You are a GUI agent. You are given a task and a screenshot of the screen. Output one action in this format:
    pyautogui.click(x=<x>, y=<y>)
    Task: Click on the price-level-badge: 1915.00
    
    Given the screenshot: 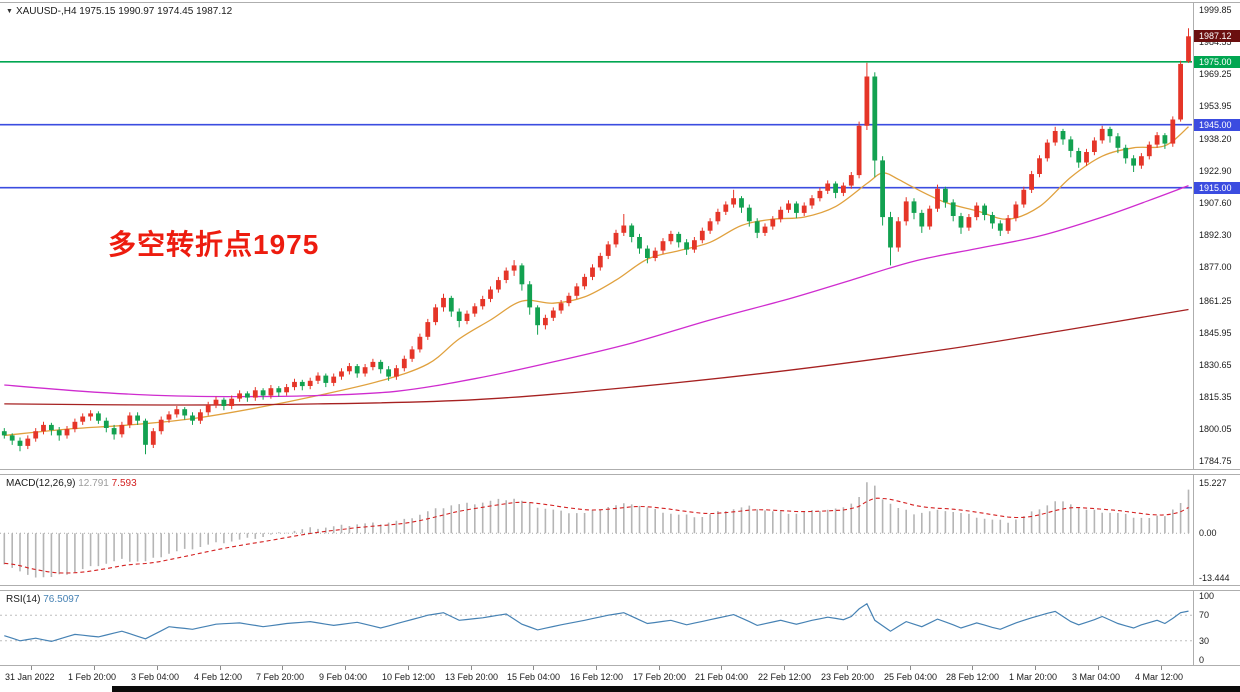 What is the action you would take?
    pyautogui.click(x=1217, y=188)
    